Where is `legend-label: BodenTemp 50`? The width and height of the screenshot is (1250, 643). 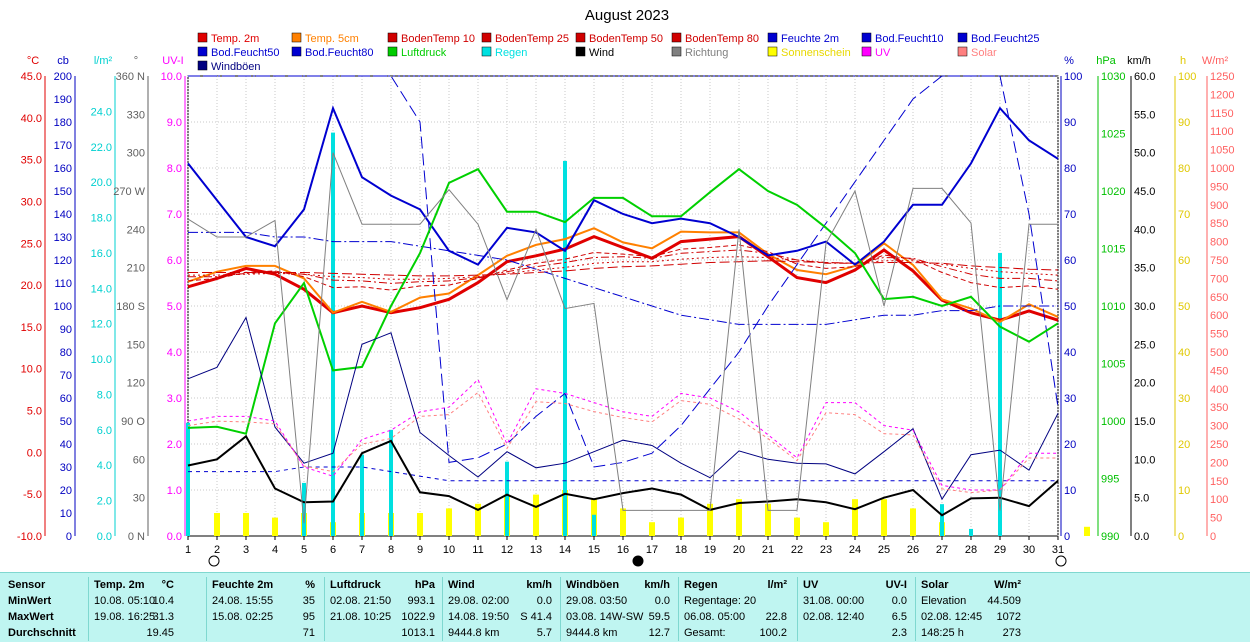
legend-label: BodenTemp 50 is located at coordinates (626, 39).